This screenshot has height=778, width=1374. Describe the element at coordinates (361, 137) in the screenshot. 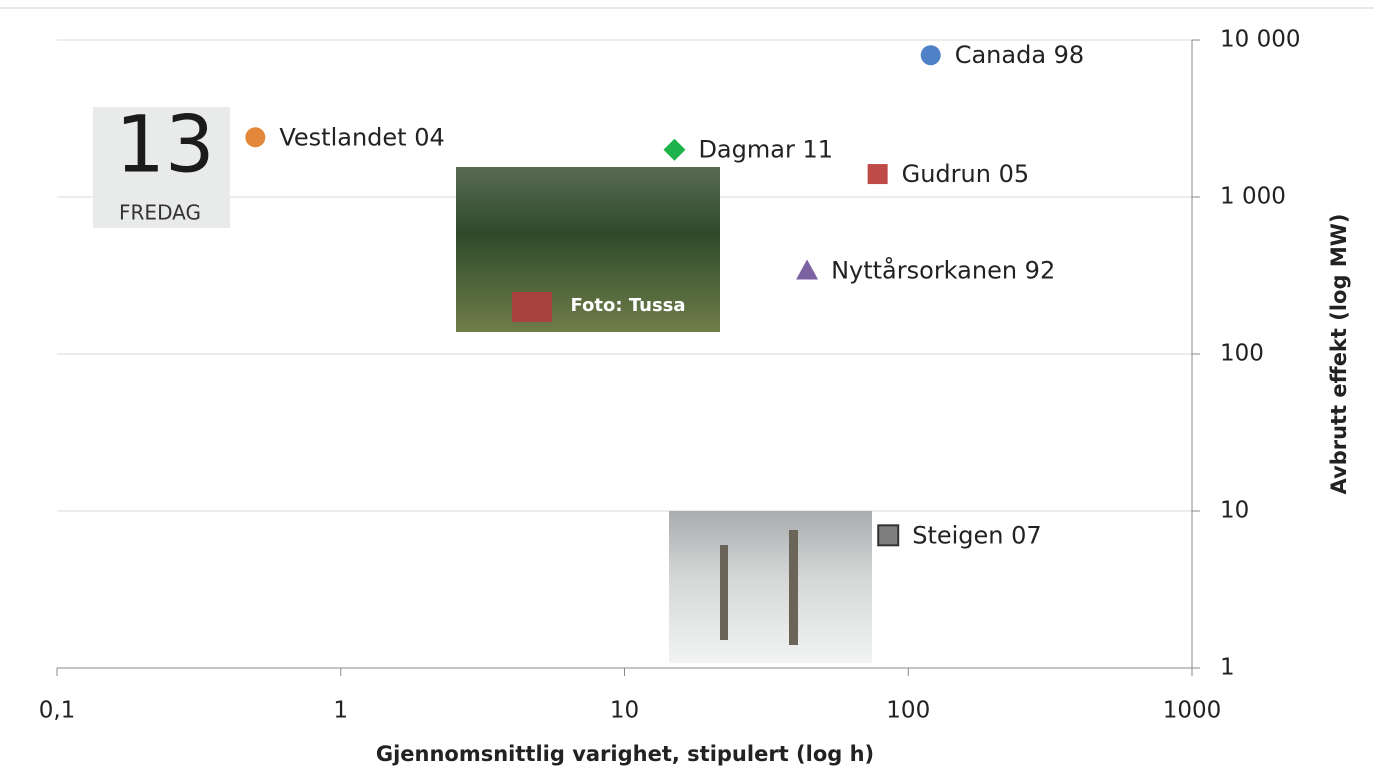

I see `point-label: Vestlandet 04` at that location.